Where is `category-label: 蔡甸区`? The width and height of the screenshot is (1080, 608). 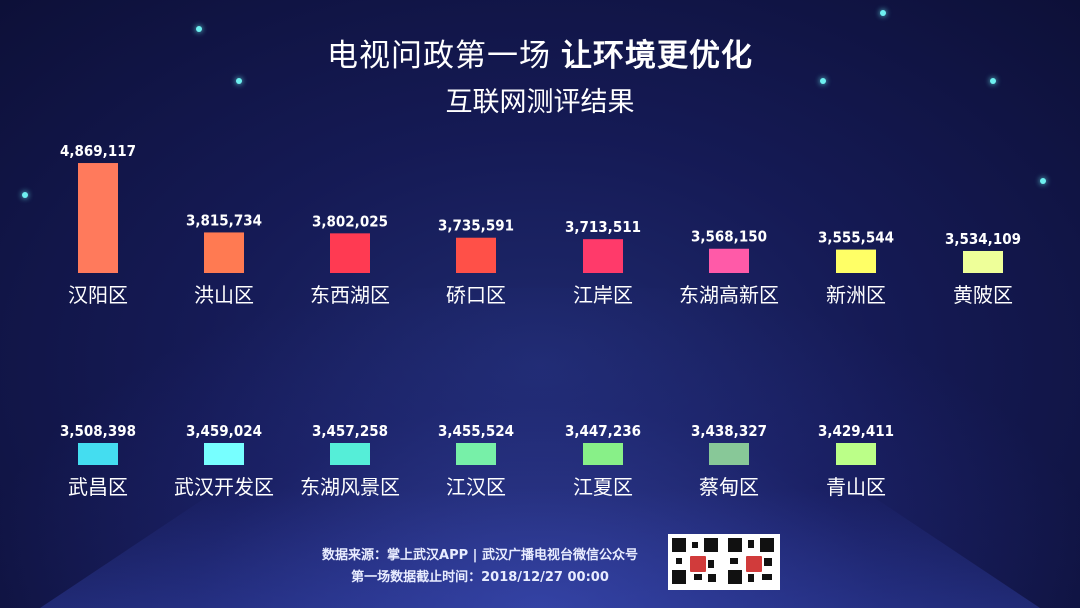 category-label: 蔡甸区 is located at coordinates (729, 487).